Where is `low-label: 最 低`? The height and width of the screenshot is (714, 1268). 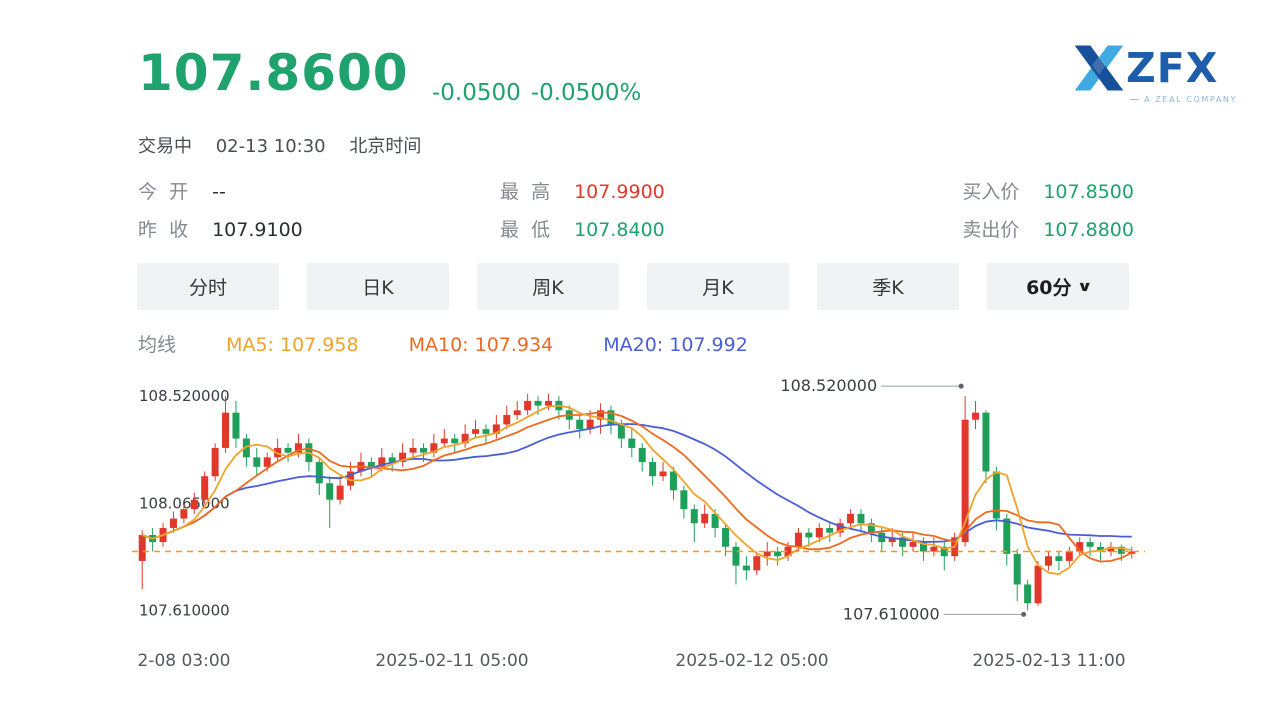 low-label: 最 低 is located at coordinates (525, 230).